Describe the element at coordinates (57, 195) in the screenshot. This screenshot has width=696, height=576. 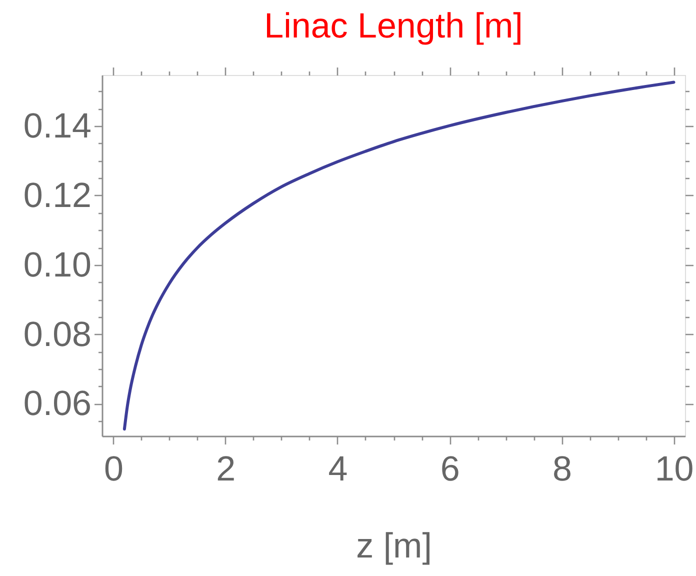
I see `y-tick-label: 0.12` at that location.